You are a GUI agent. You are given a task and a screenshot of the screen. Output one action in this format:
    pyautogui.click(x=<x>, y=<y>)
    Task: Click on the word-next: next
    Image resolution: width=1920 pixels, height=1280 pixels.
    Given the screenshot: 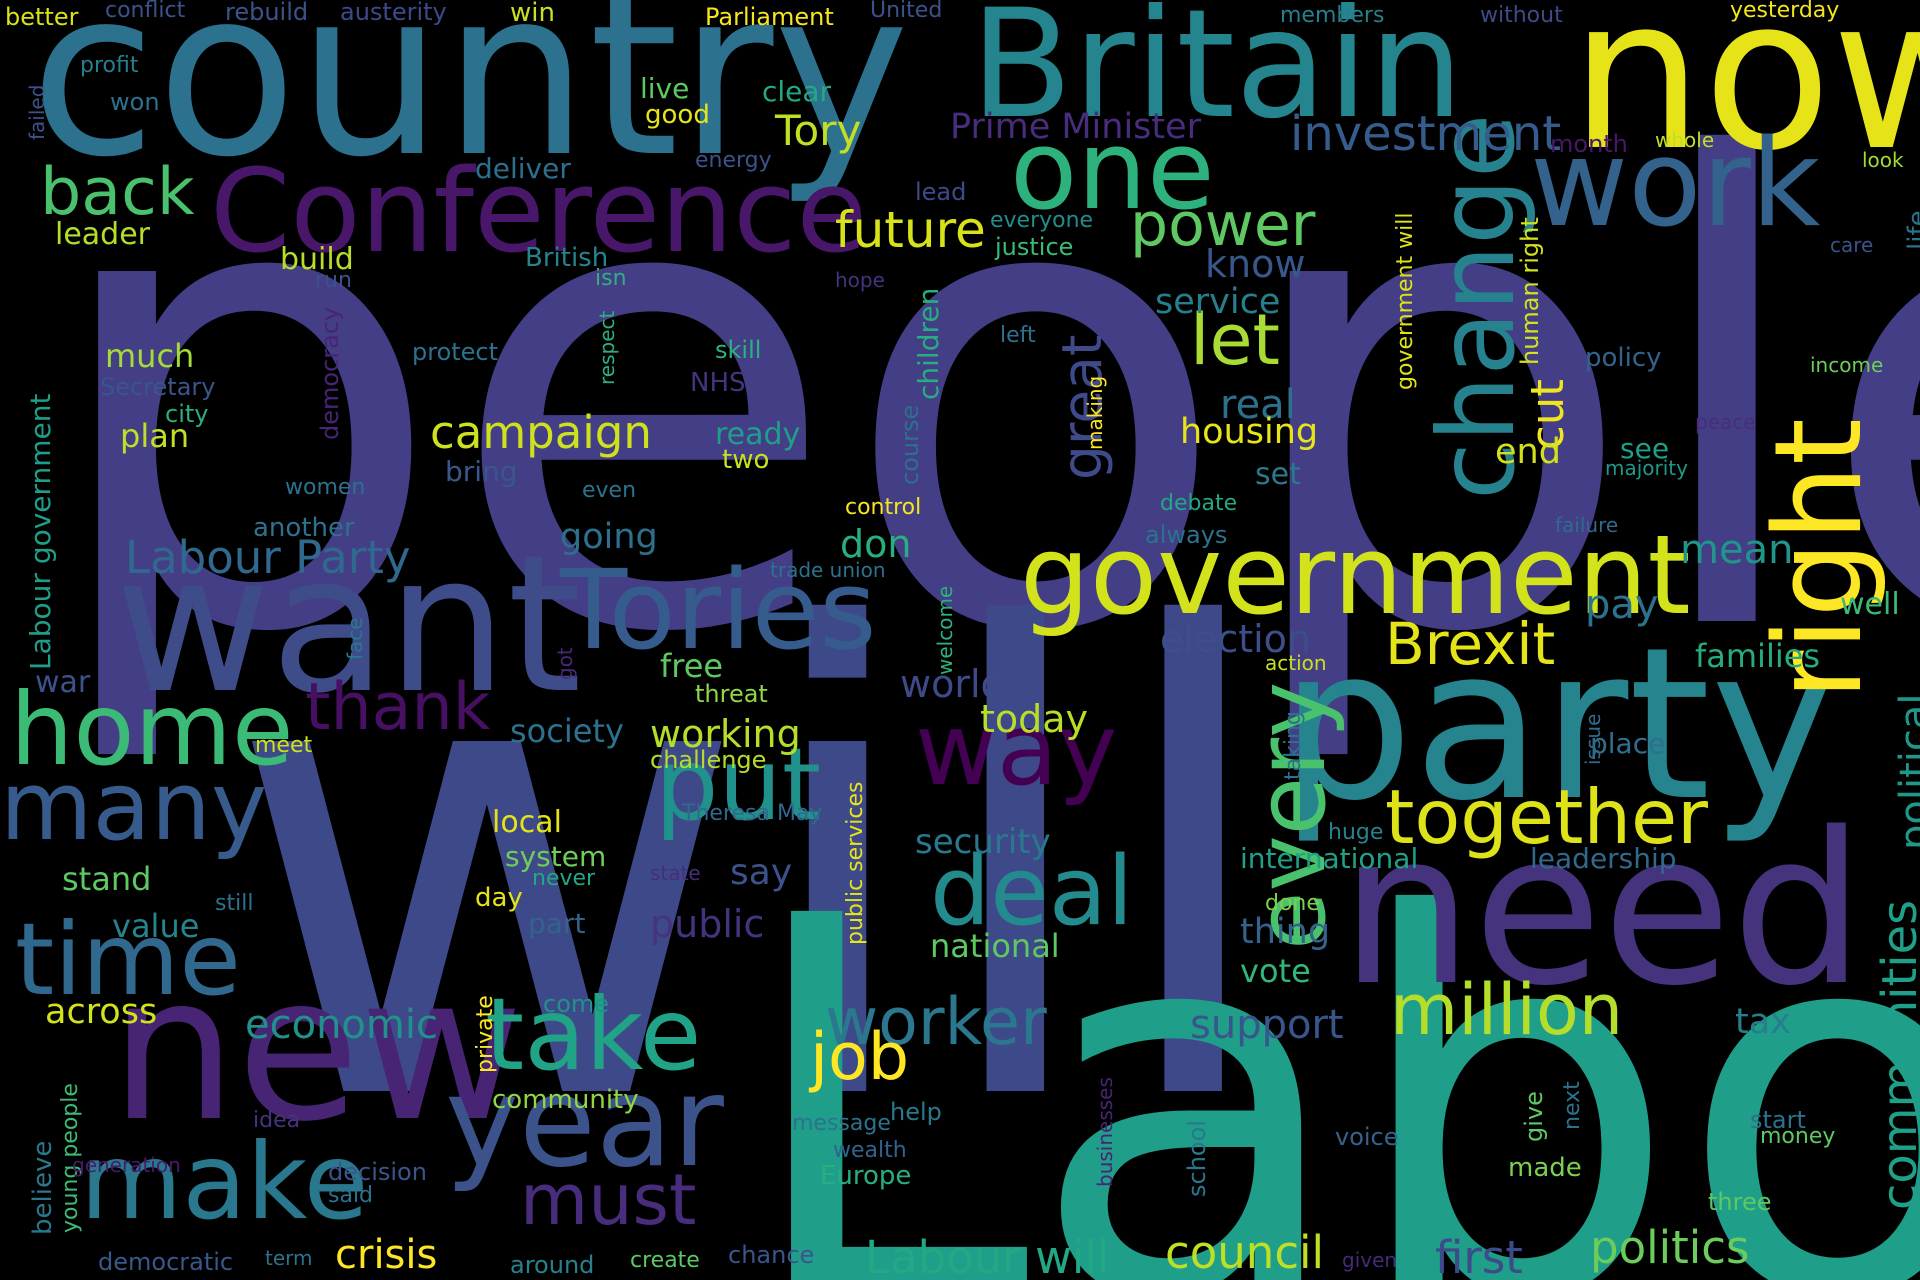 What is the action you would take?
    pyautogui.click(x=1572, y=1105)
    